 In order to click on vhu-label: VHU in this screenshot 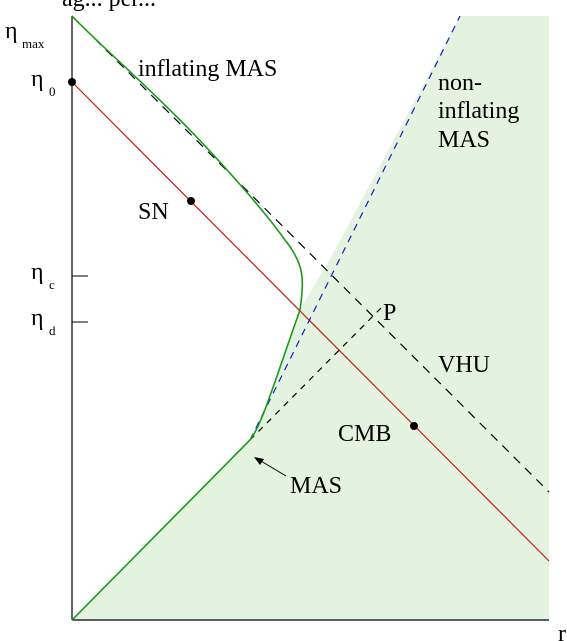, I will do `click(464, 365)`.